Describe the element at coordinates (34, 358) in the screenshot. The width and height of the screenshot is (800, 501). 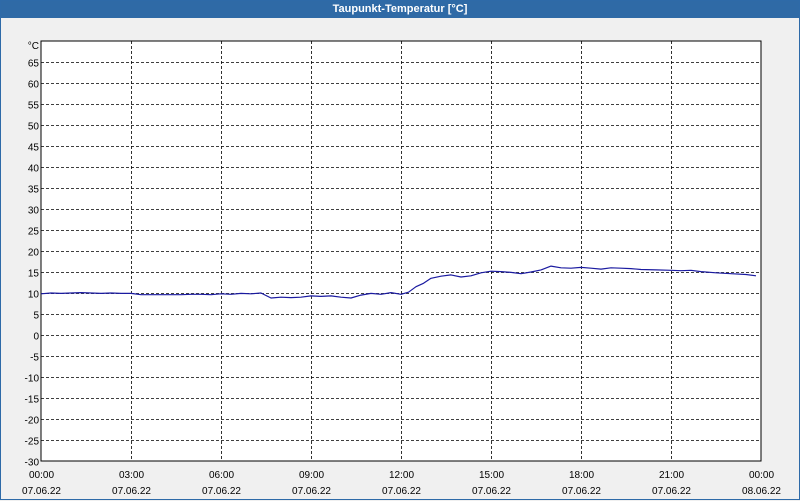
I see `y-tick-label: -5` at that location.